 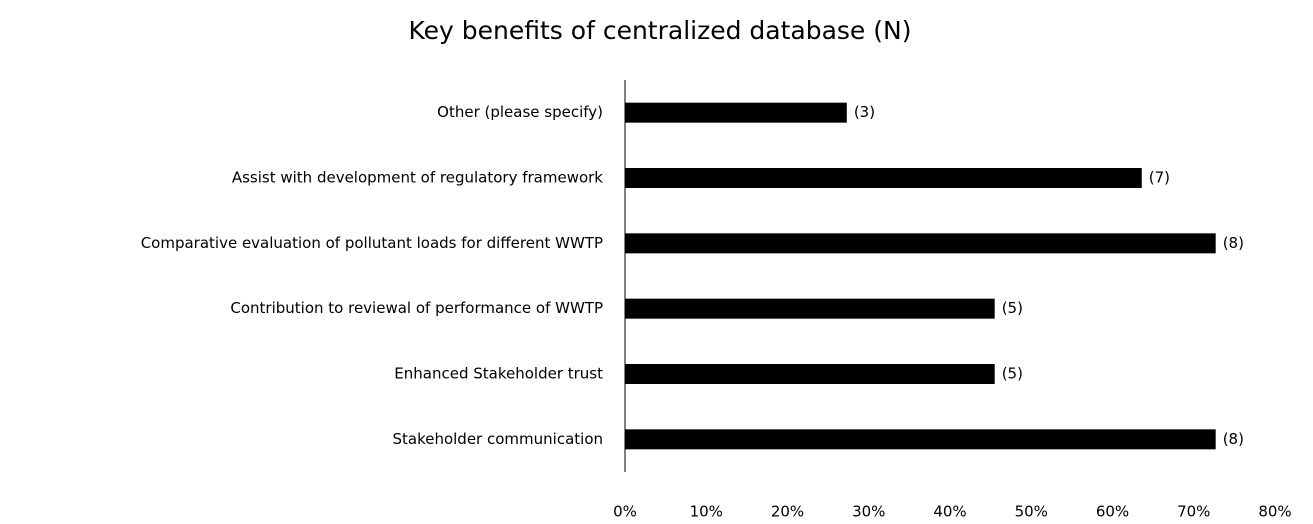 I want to click on x-tick-label: 30%, so click(x=868, y=512).